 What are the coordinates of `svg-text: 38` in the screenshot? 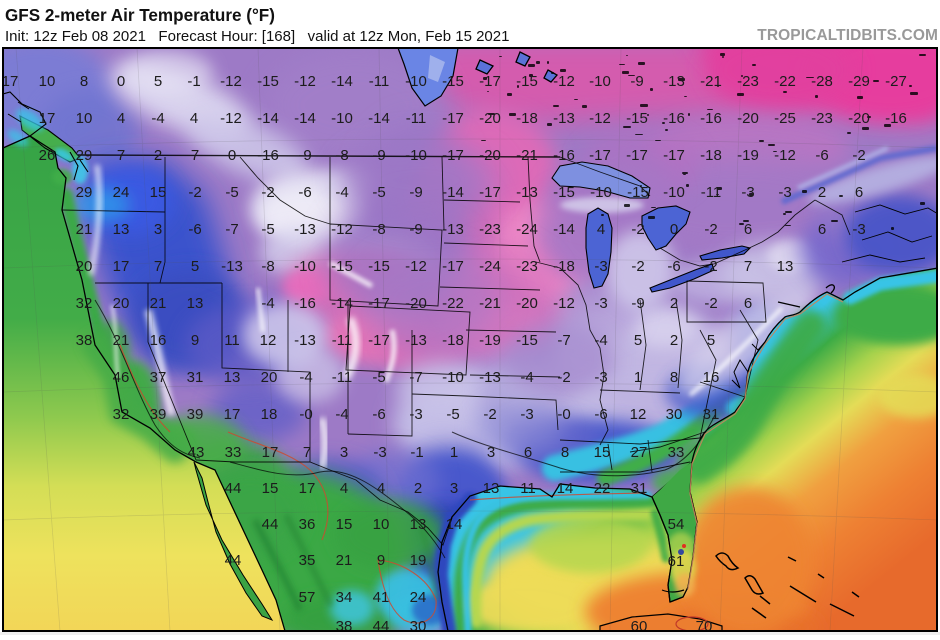 It's located at (84, 340).